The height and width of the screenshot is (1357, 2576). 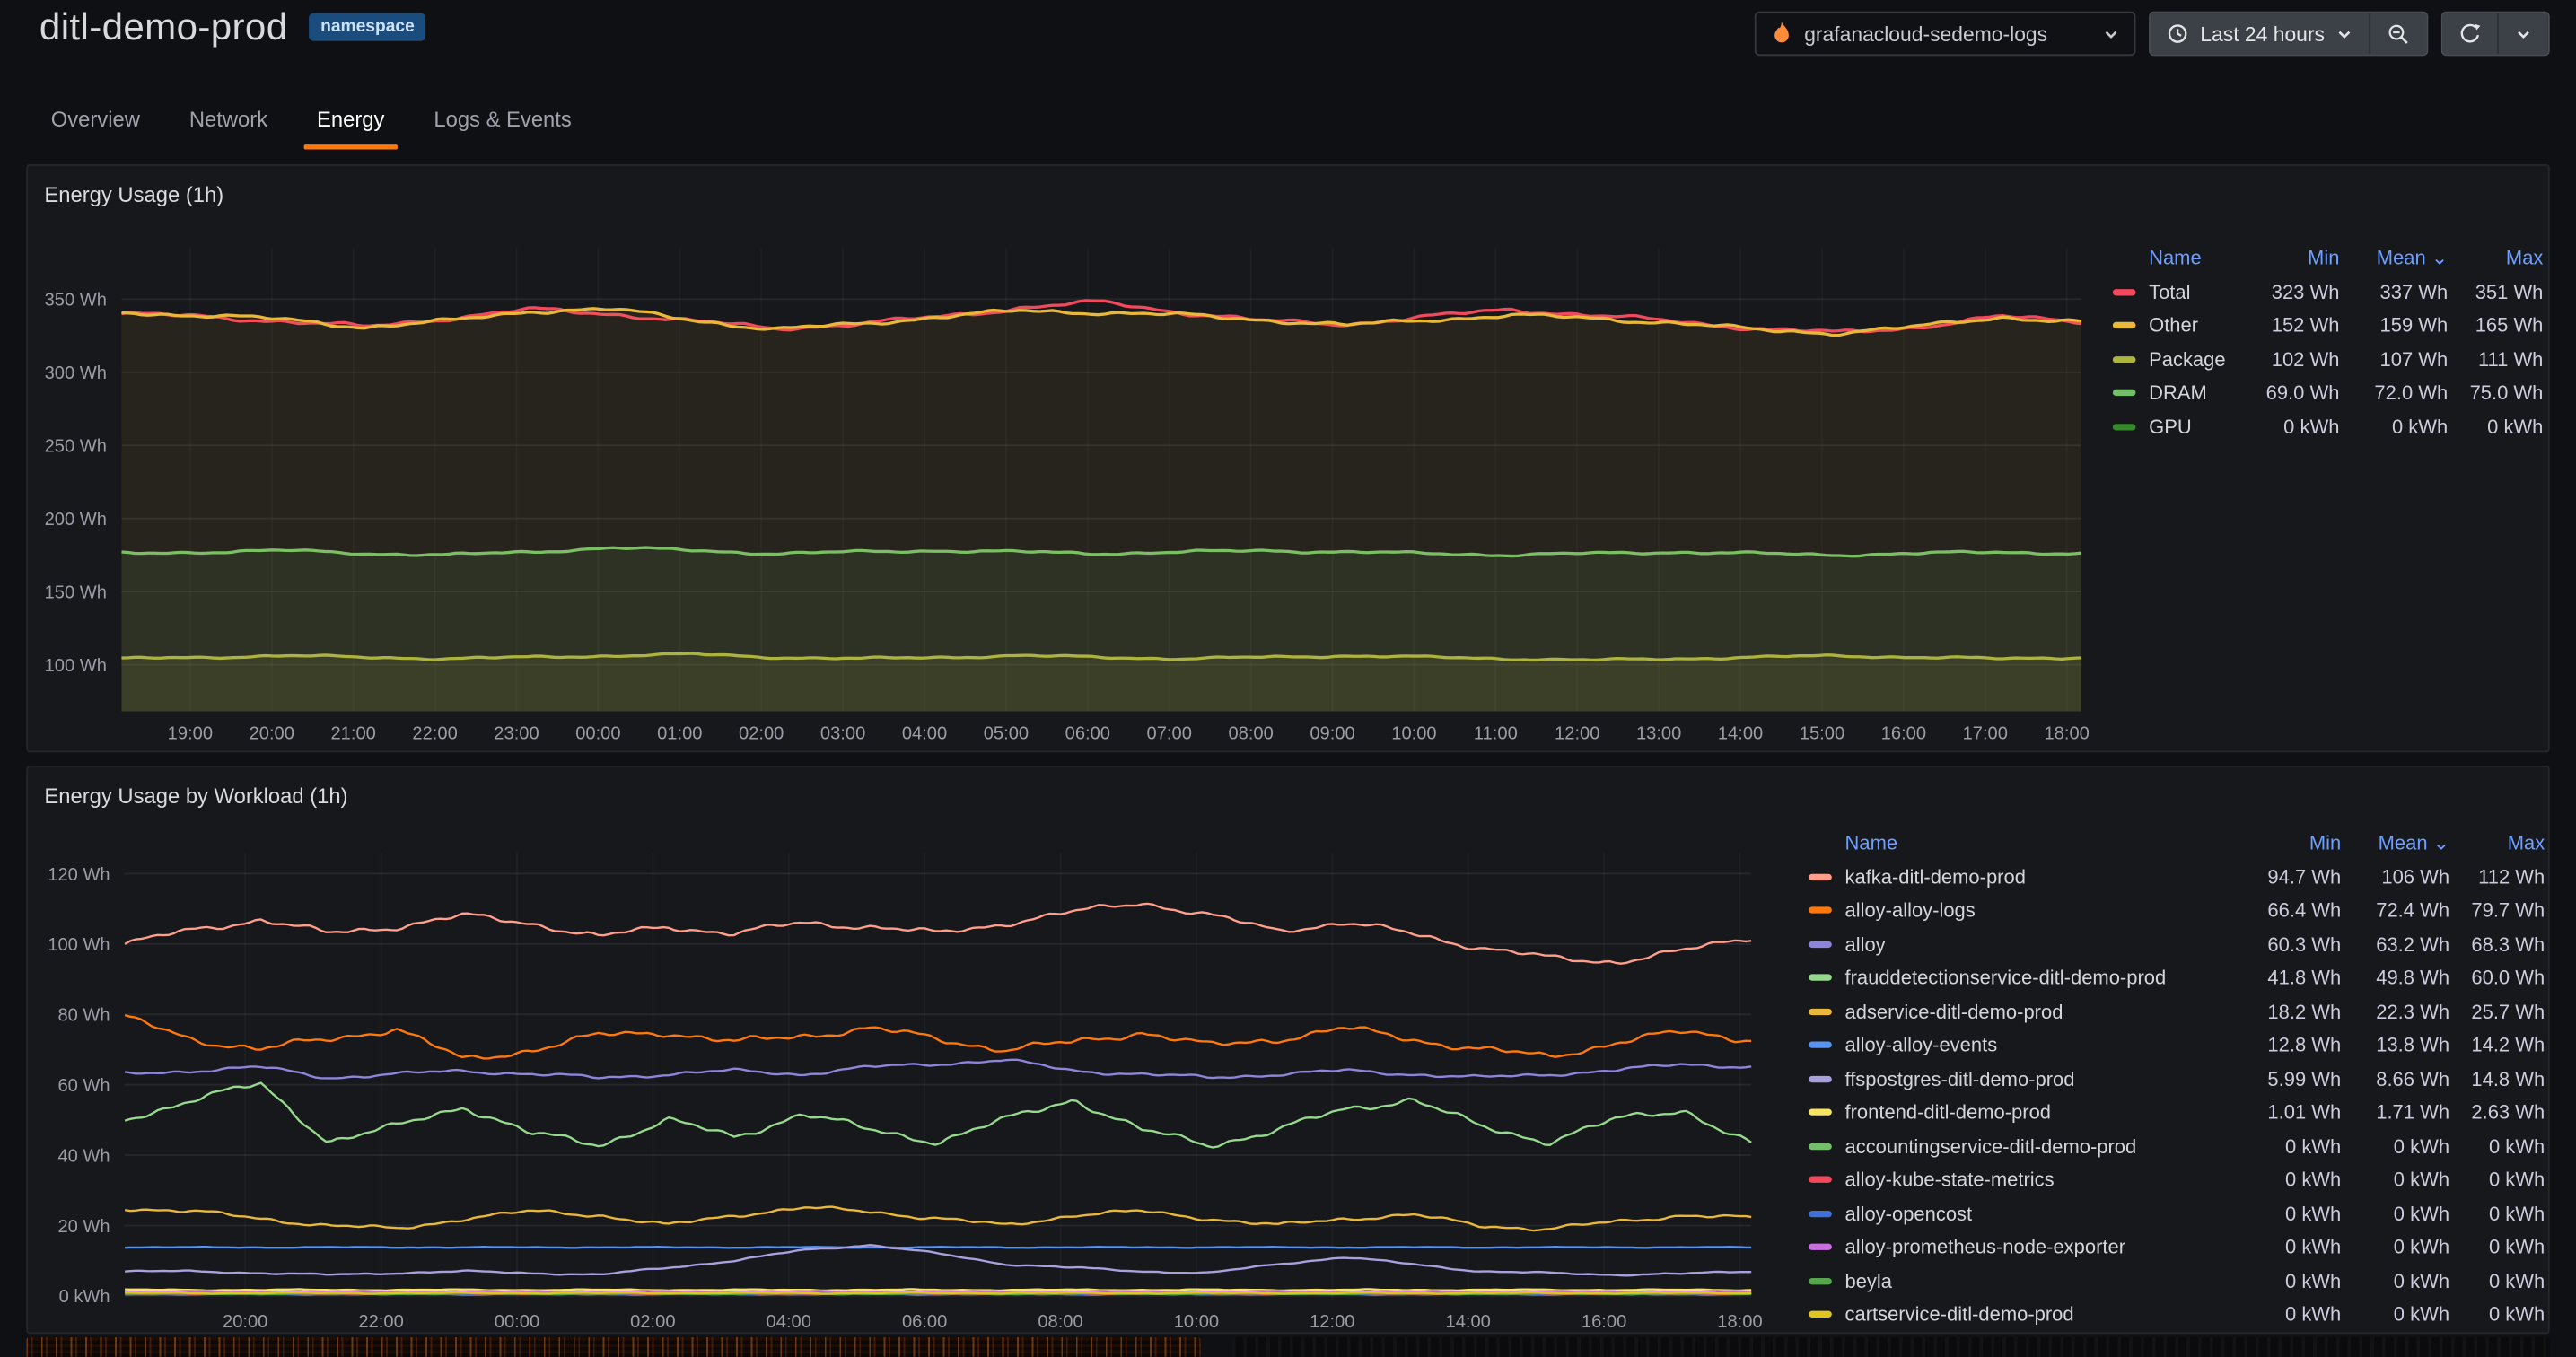 I want to click on series-stat: 351 Wh, so click(x=2509, y=292).